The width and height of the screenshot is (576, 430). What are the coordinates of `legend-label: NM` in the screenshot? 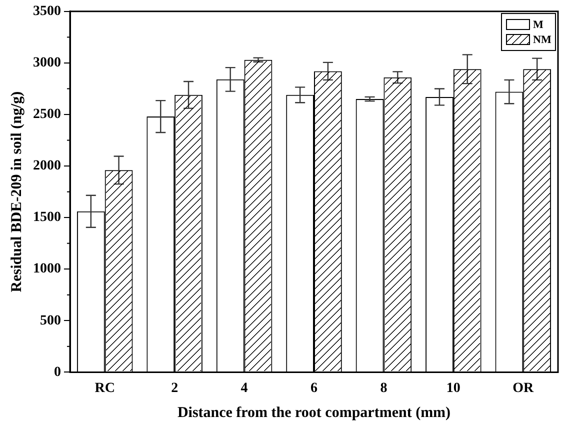 It's located at (542, 40).